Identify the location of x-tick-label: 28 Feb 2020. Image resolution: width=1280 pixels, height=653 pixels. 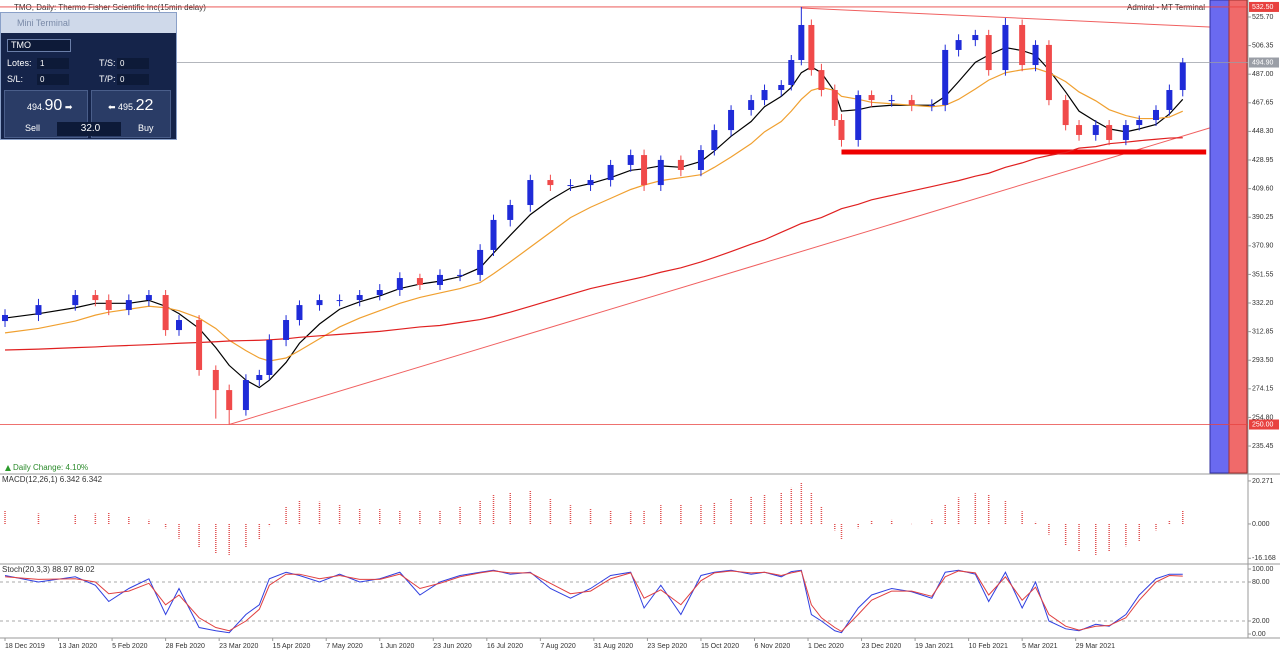
(185, 646).